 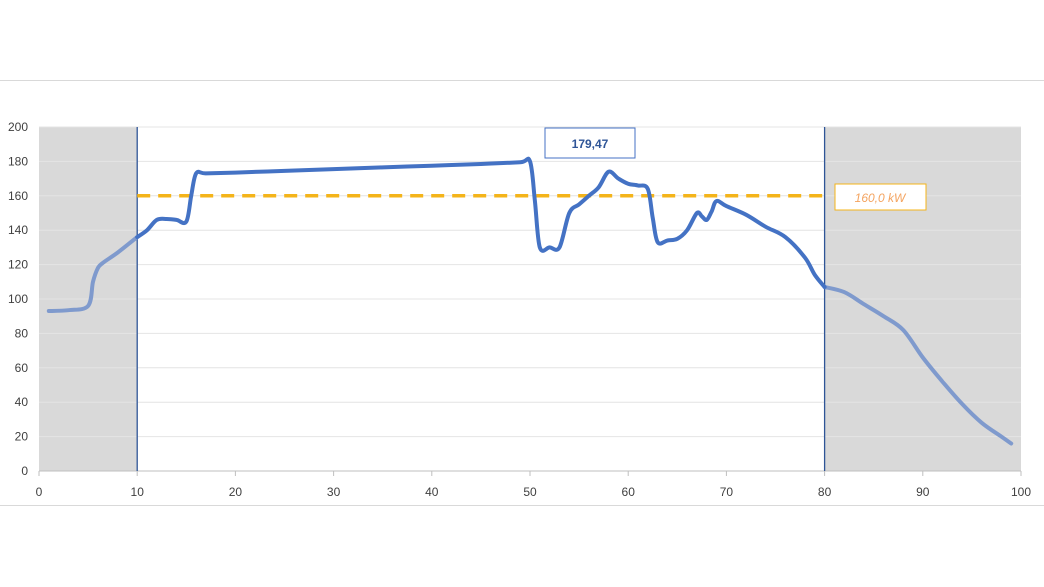 I want to click on reference-label-box, so click(x=880, y=197).